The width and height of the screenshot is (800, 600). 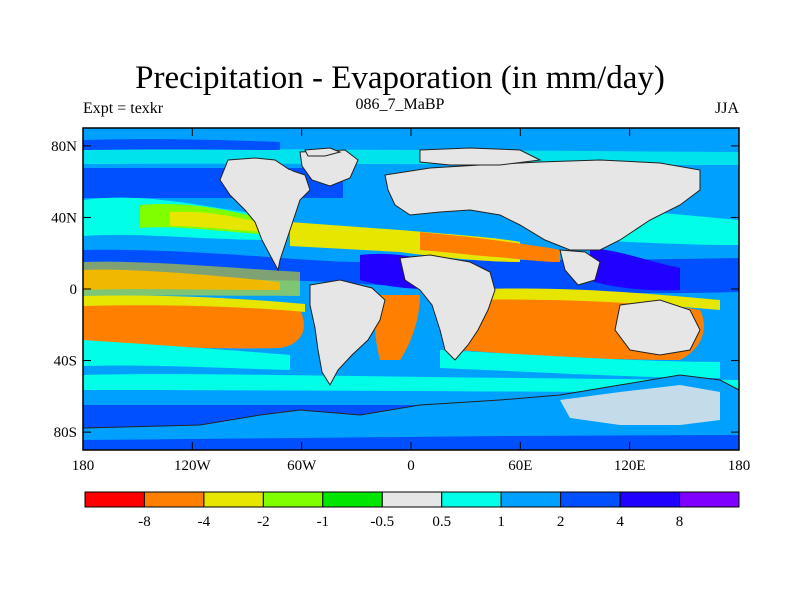 What do you see at coordinates (74, 290) in the screenshot?
I see `lat-tick-label: 0` at bounding box center [74, 290].